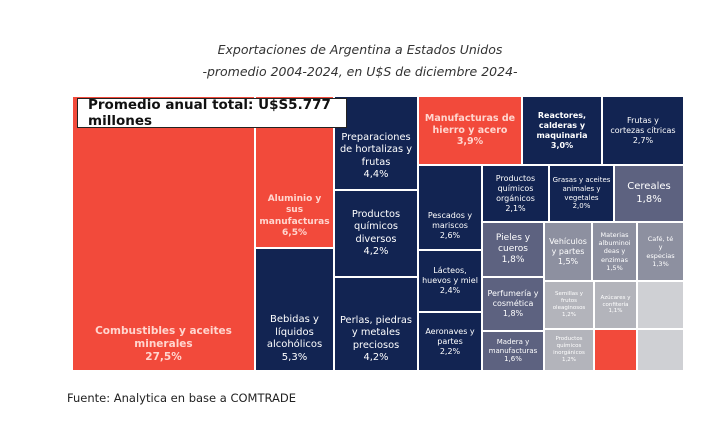 The height and width of the screenshot is (437, 720). I want to click on treemap-cell: Reactores, calderas y maquinaria 3,0%, so click(562, 130).